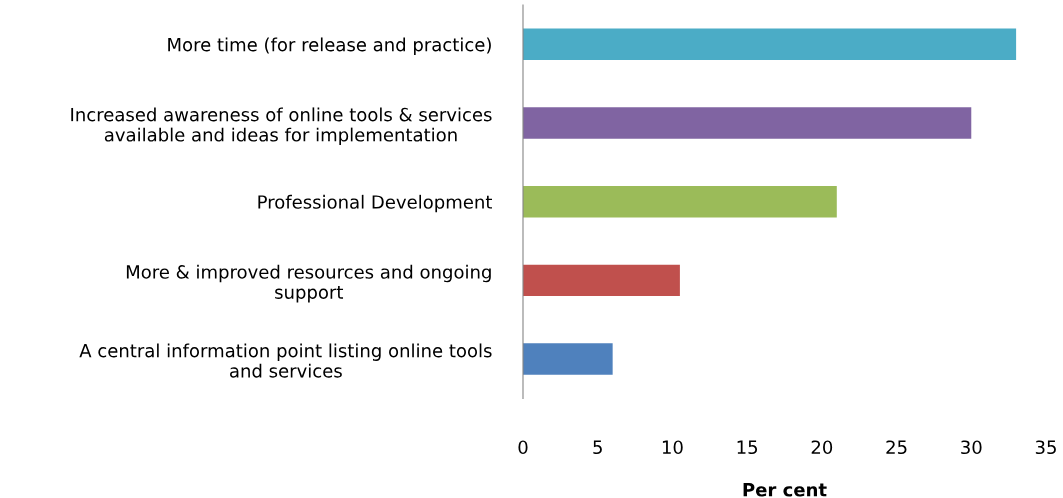  What do you see at coordinates (971, 447) in the screenshot?
I see `x-tick-label: 30` at bounding box center [971, 447].